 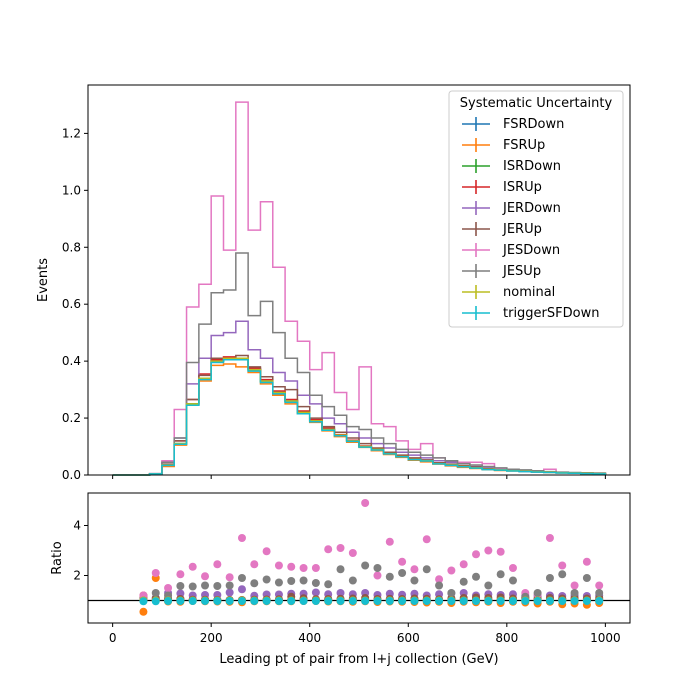 What do you see at coordinates (309, 638) in the screenshot?
I see `ratio-xtick-label: 400` at bounding box center [309, 638].